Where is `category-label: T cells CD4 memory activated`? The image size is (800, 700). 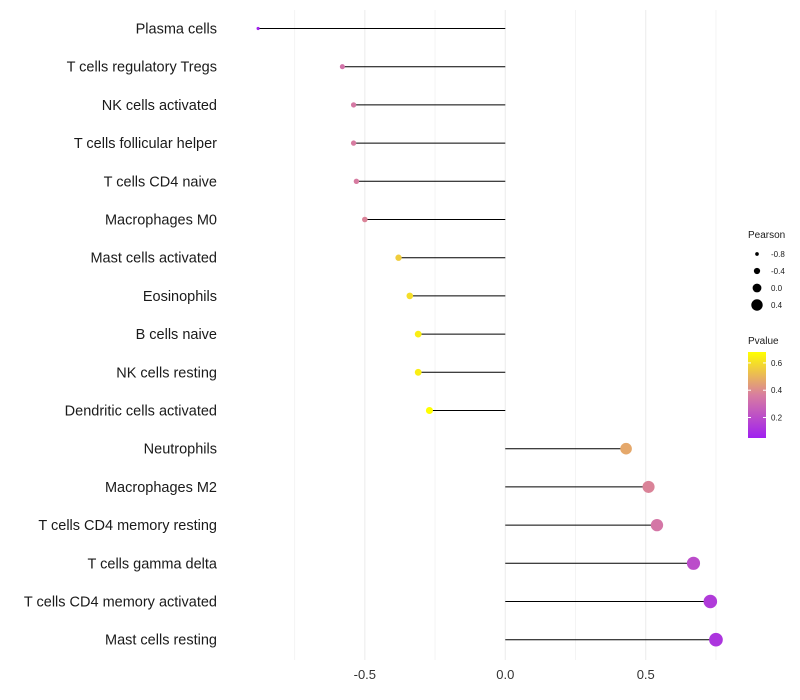
category-label: T cells CD4 memory activated is located at coordinates (120, 603).